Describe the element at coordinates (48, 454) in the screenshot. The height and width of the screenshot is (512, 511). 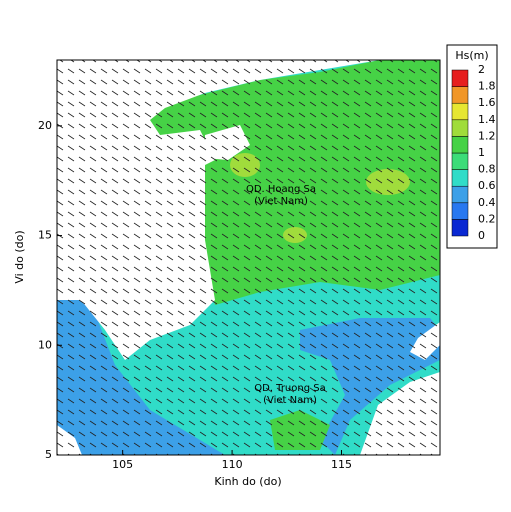
I see `y-tick-label: 5` at that location.